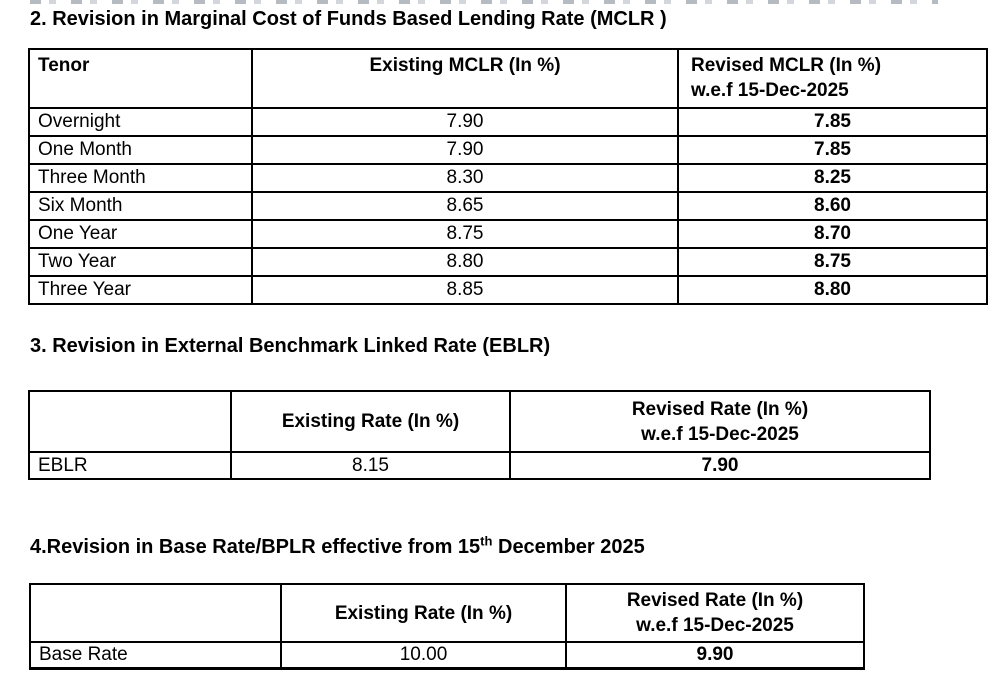 This screenshot has height=688, width=994. I want to click on tenor-cell: Six Month, so click(140, 206).